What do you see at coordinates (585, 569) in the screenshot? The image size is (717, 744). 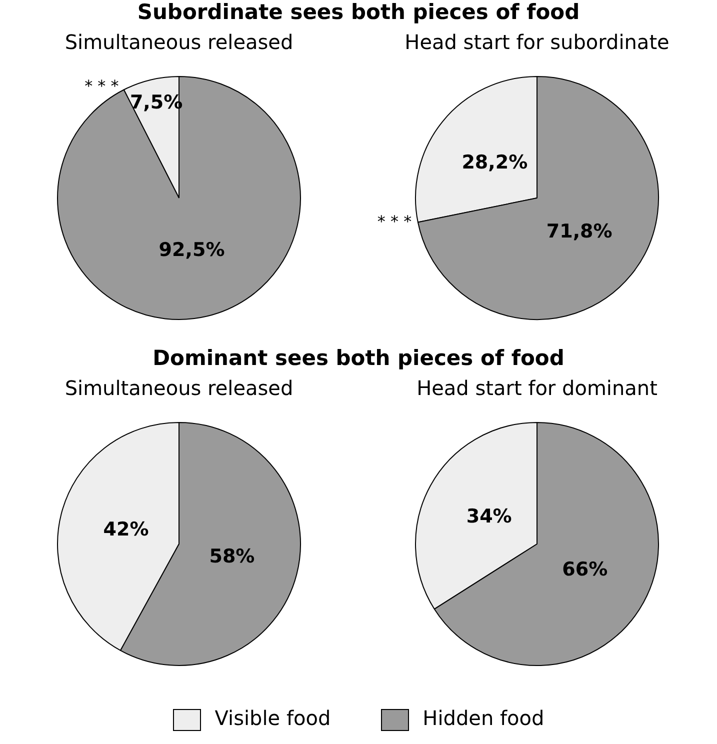 I see `data-label: 66%` at bounding box center [585, 569].